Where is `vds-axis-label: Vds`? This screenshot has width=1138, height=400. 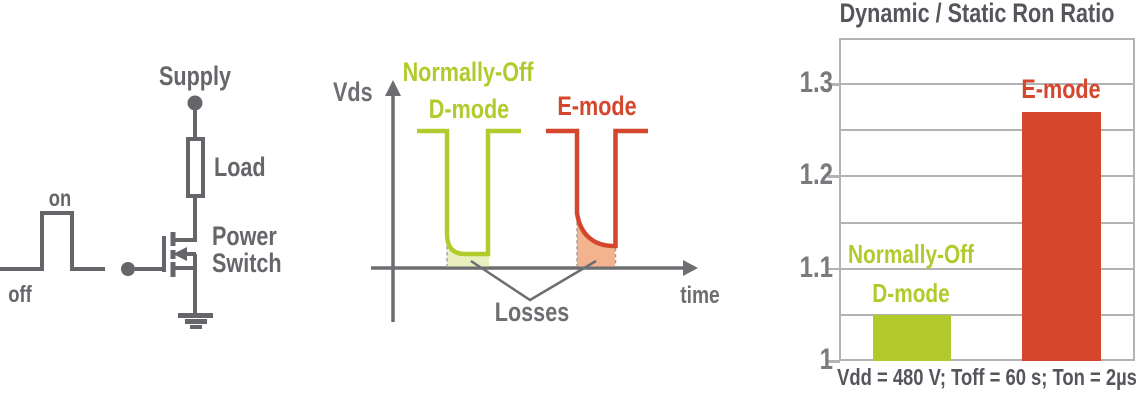
vds-axis-label: Vds is located at coordinates (353, 92).